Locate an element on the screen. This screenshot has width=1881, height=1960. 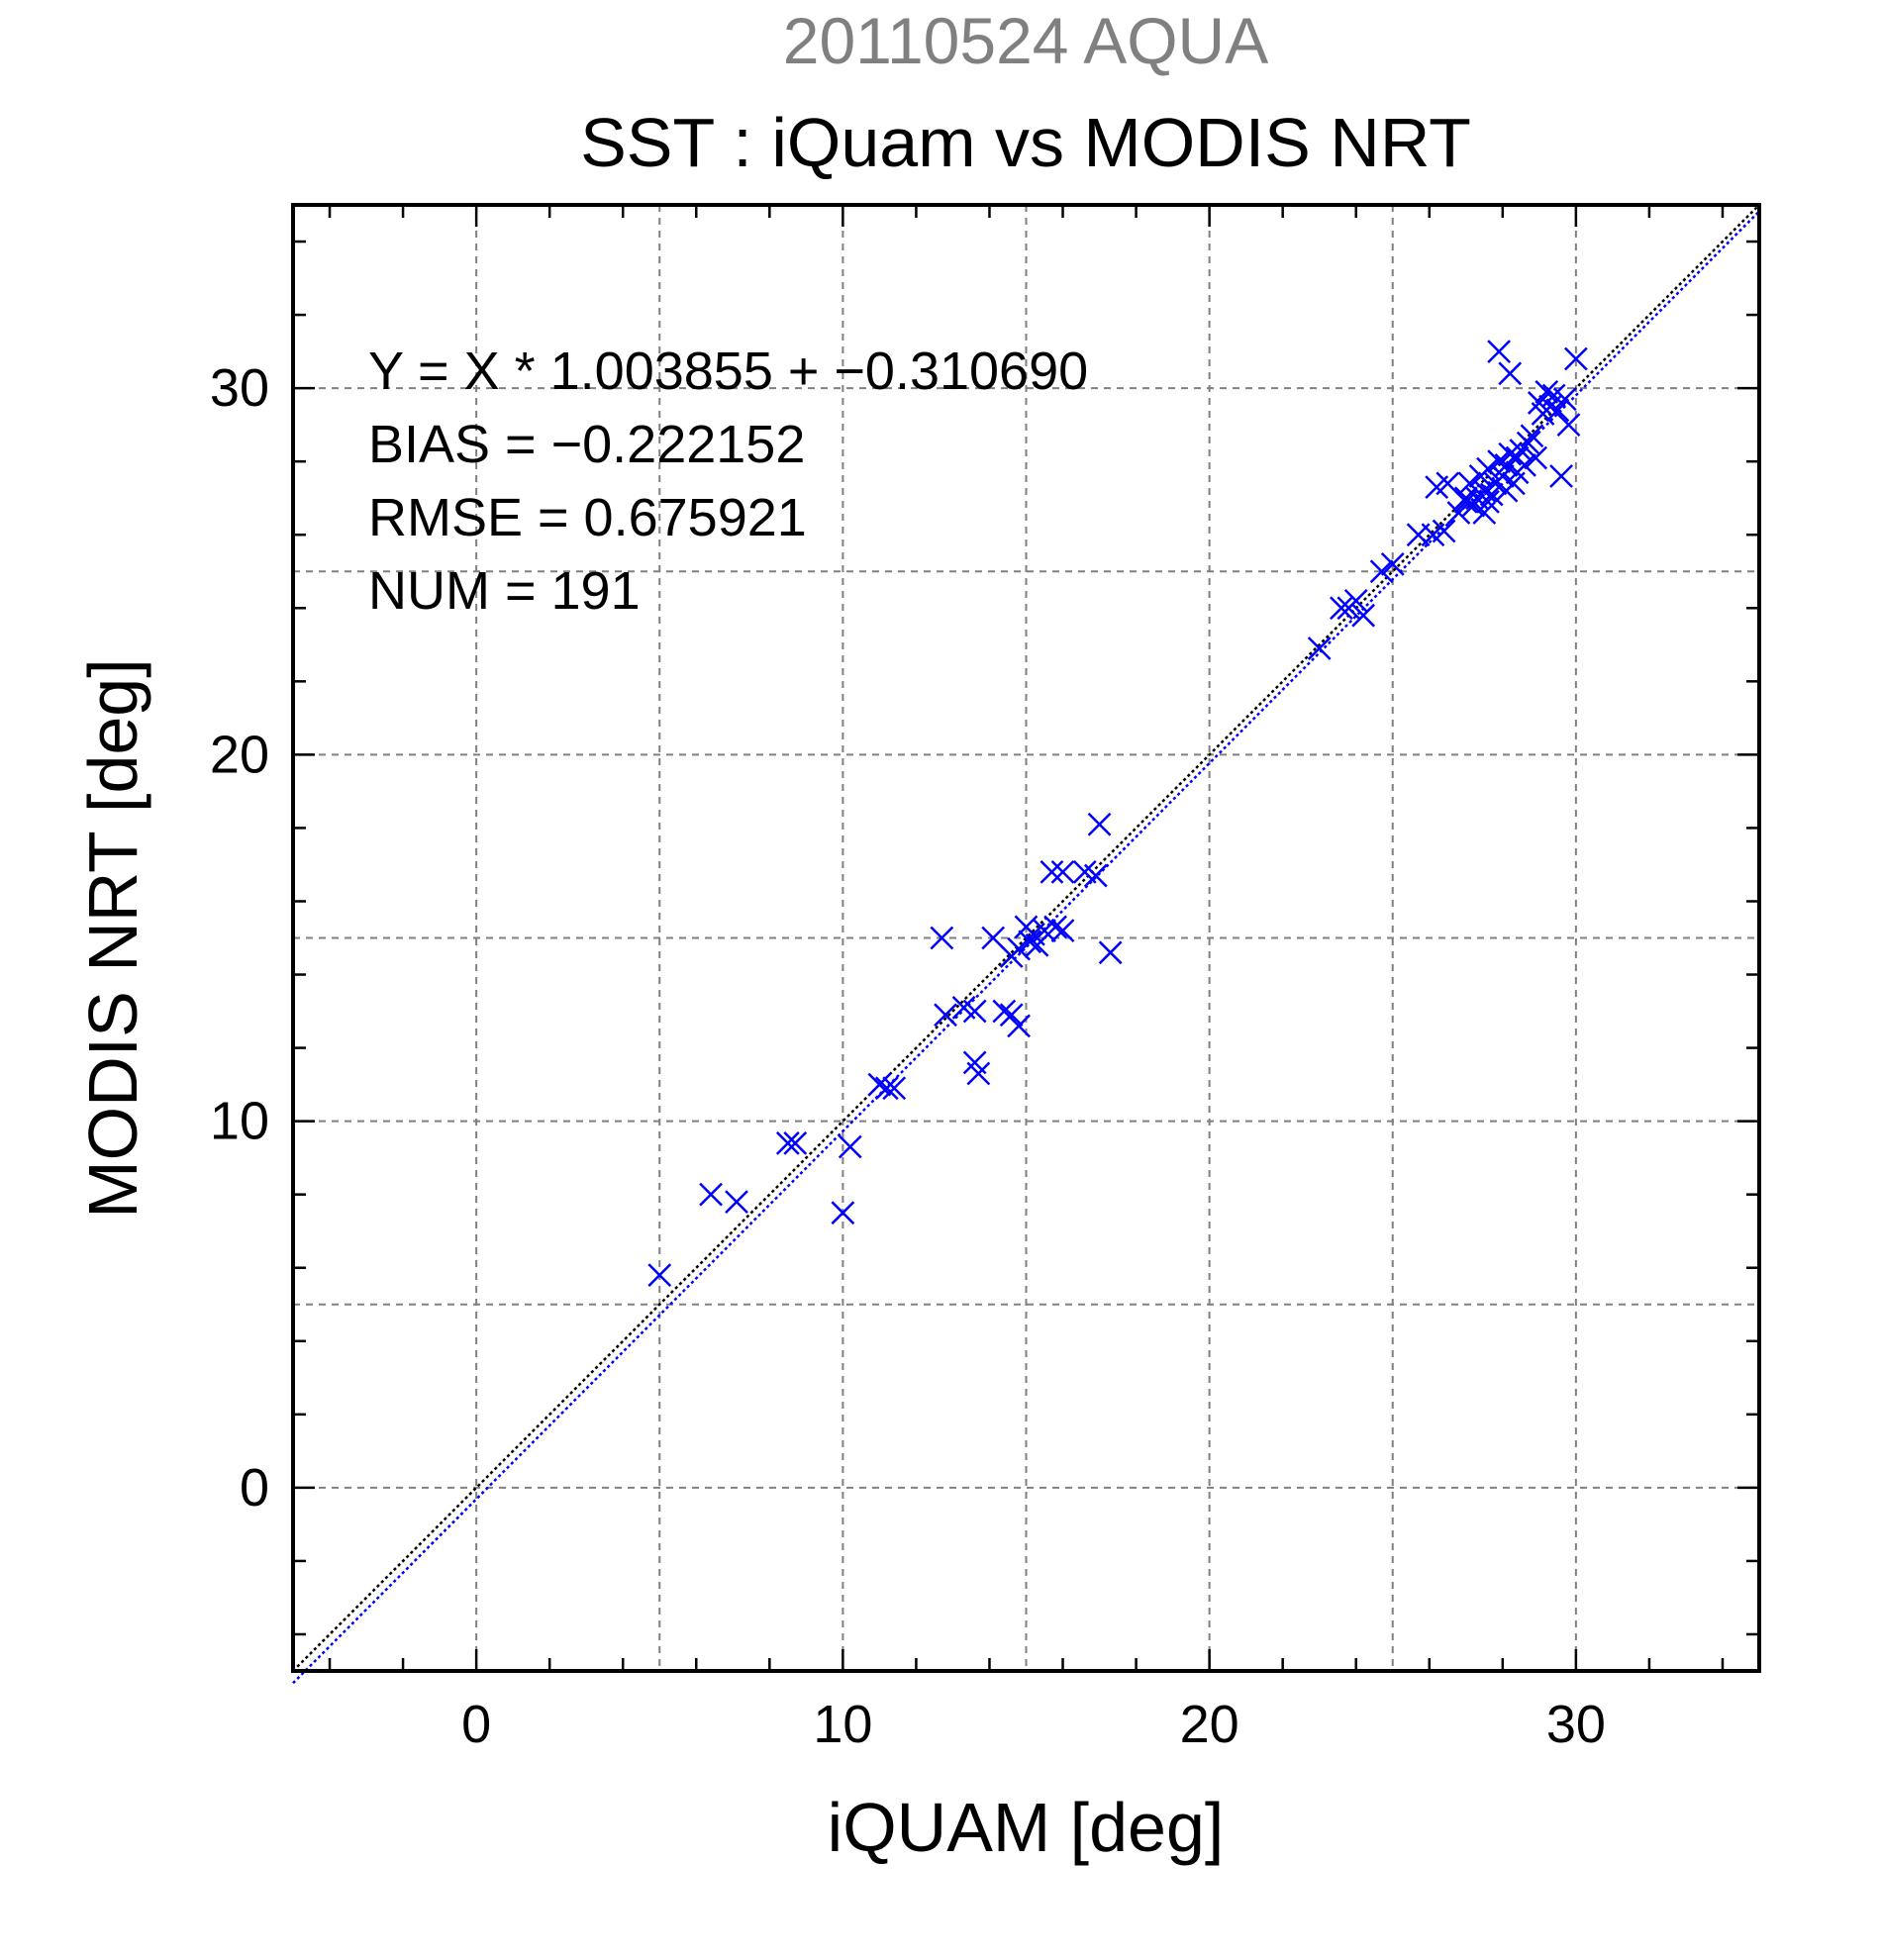
x-tick-label: 30 is located at coordinates (1576, 1724).